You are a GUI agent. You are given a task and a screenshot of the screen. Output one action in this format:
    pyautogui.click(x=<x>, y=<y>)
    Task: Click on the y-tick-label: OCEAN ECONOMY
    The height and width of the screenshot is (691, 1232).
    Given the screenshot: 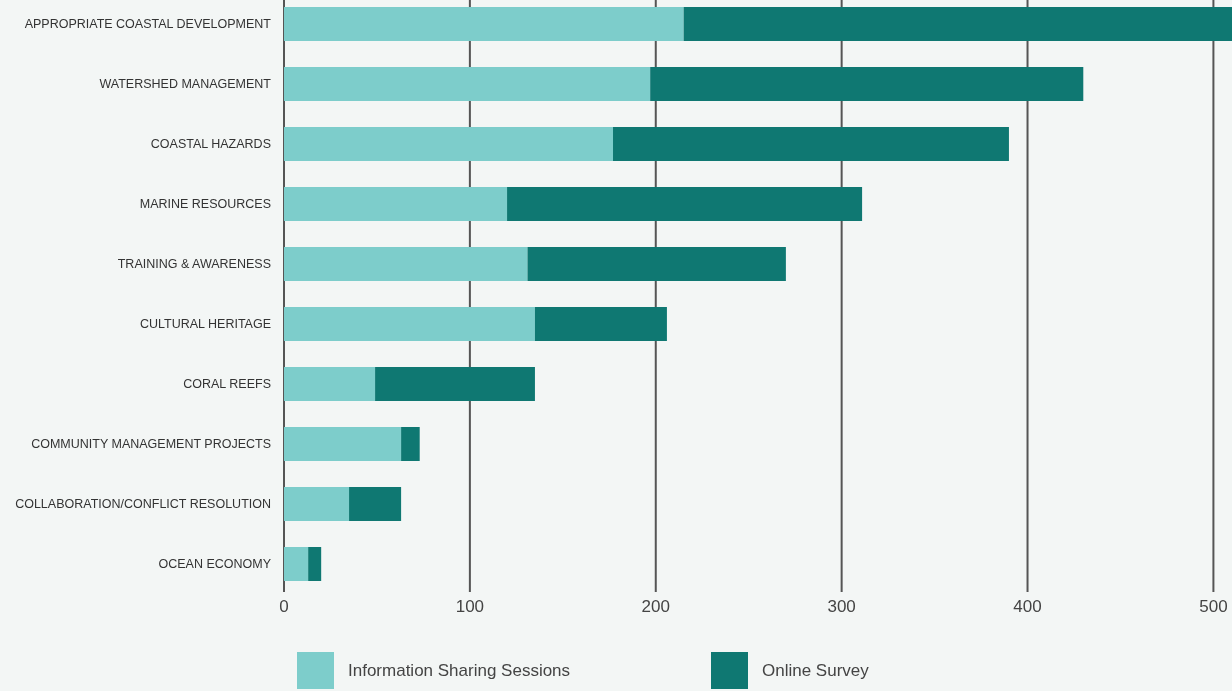 What is the action you would take?
    pyautogui.click(x=215, y=564)
    